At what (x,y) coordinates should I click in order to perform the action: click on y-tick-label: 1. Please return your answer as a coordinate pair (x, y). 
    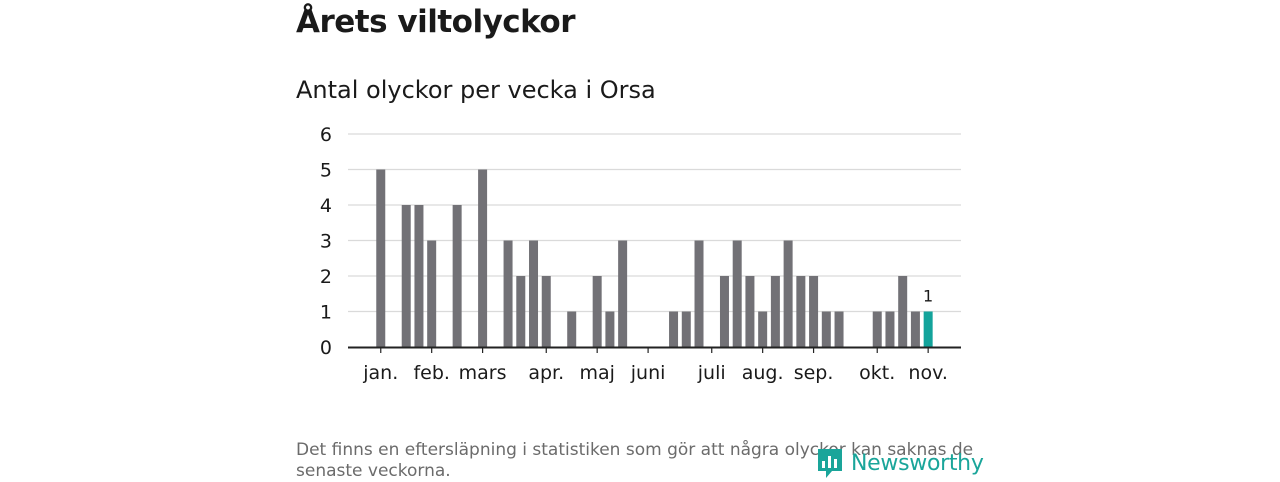
    Looking at the image, I should click on (326, 313).